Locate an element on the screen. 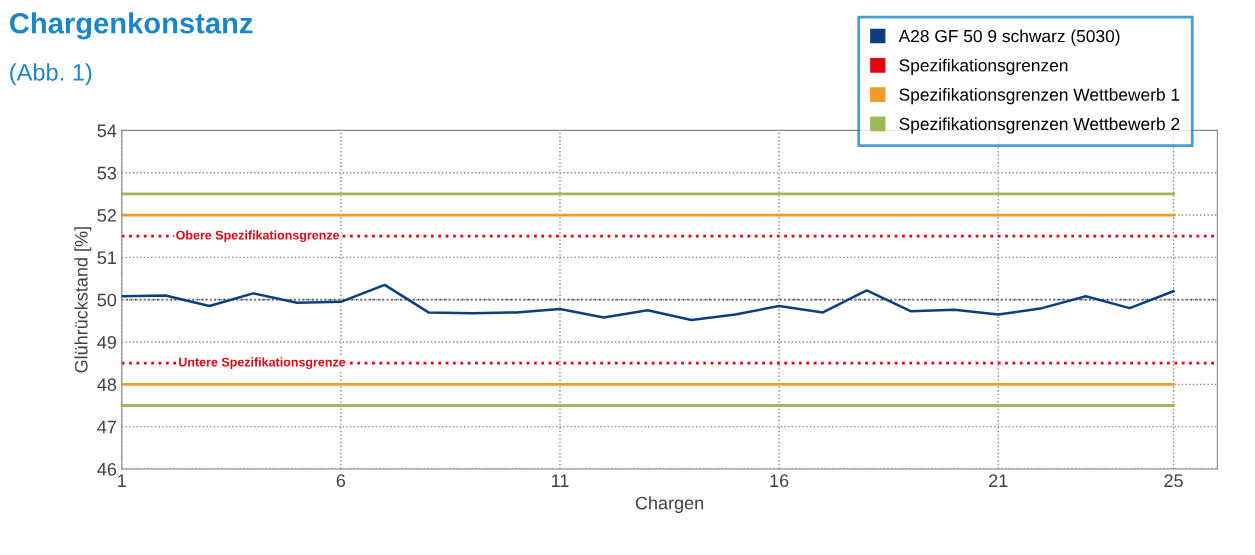 The image size is (1255, 555). x-tick-label: 16 is located at coordinates (779, 481).